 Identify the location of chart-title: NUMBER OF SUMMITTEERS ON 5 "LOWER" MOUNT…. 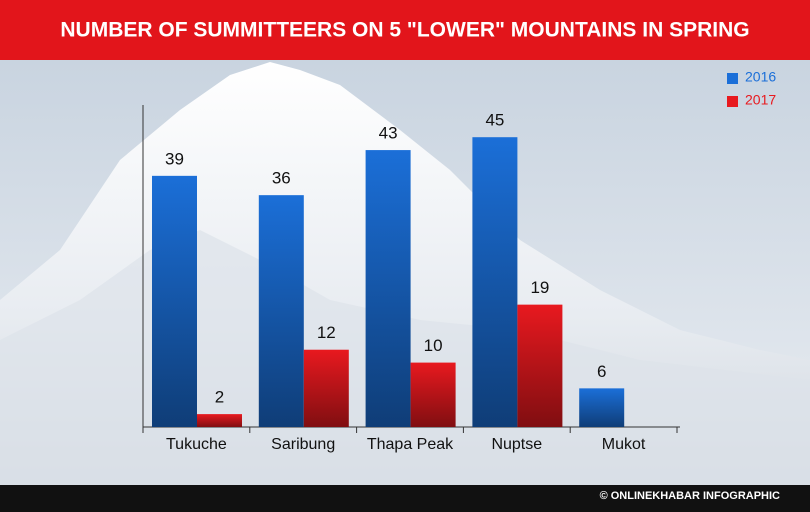
(404, 30).